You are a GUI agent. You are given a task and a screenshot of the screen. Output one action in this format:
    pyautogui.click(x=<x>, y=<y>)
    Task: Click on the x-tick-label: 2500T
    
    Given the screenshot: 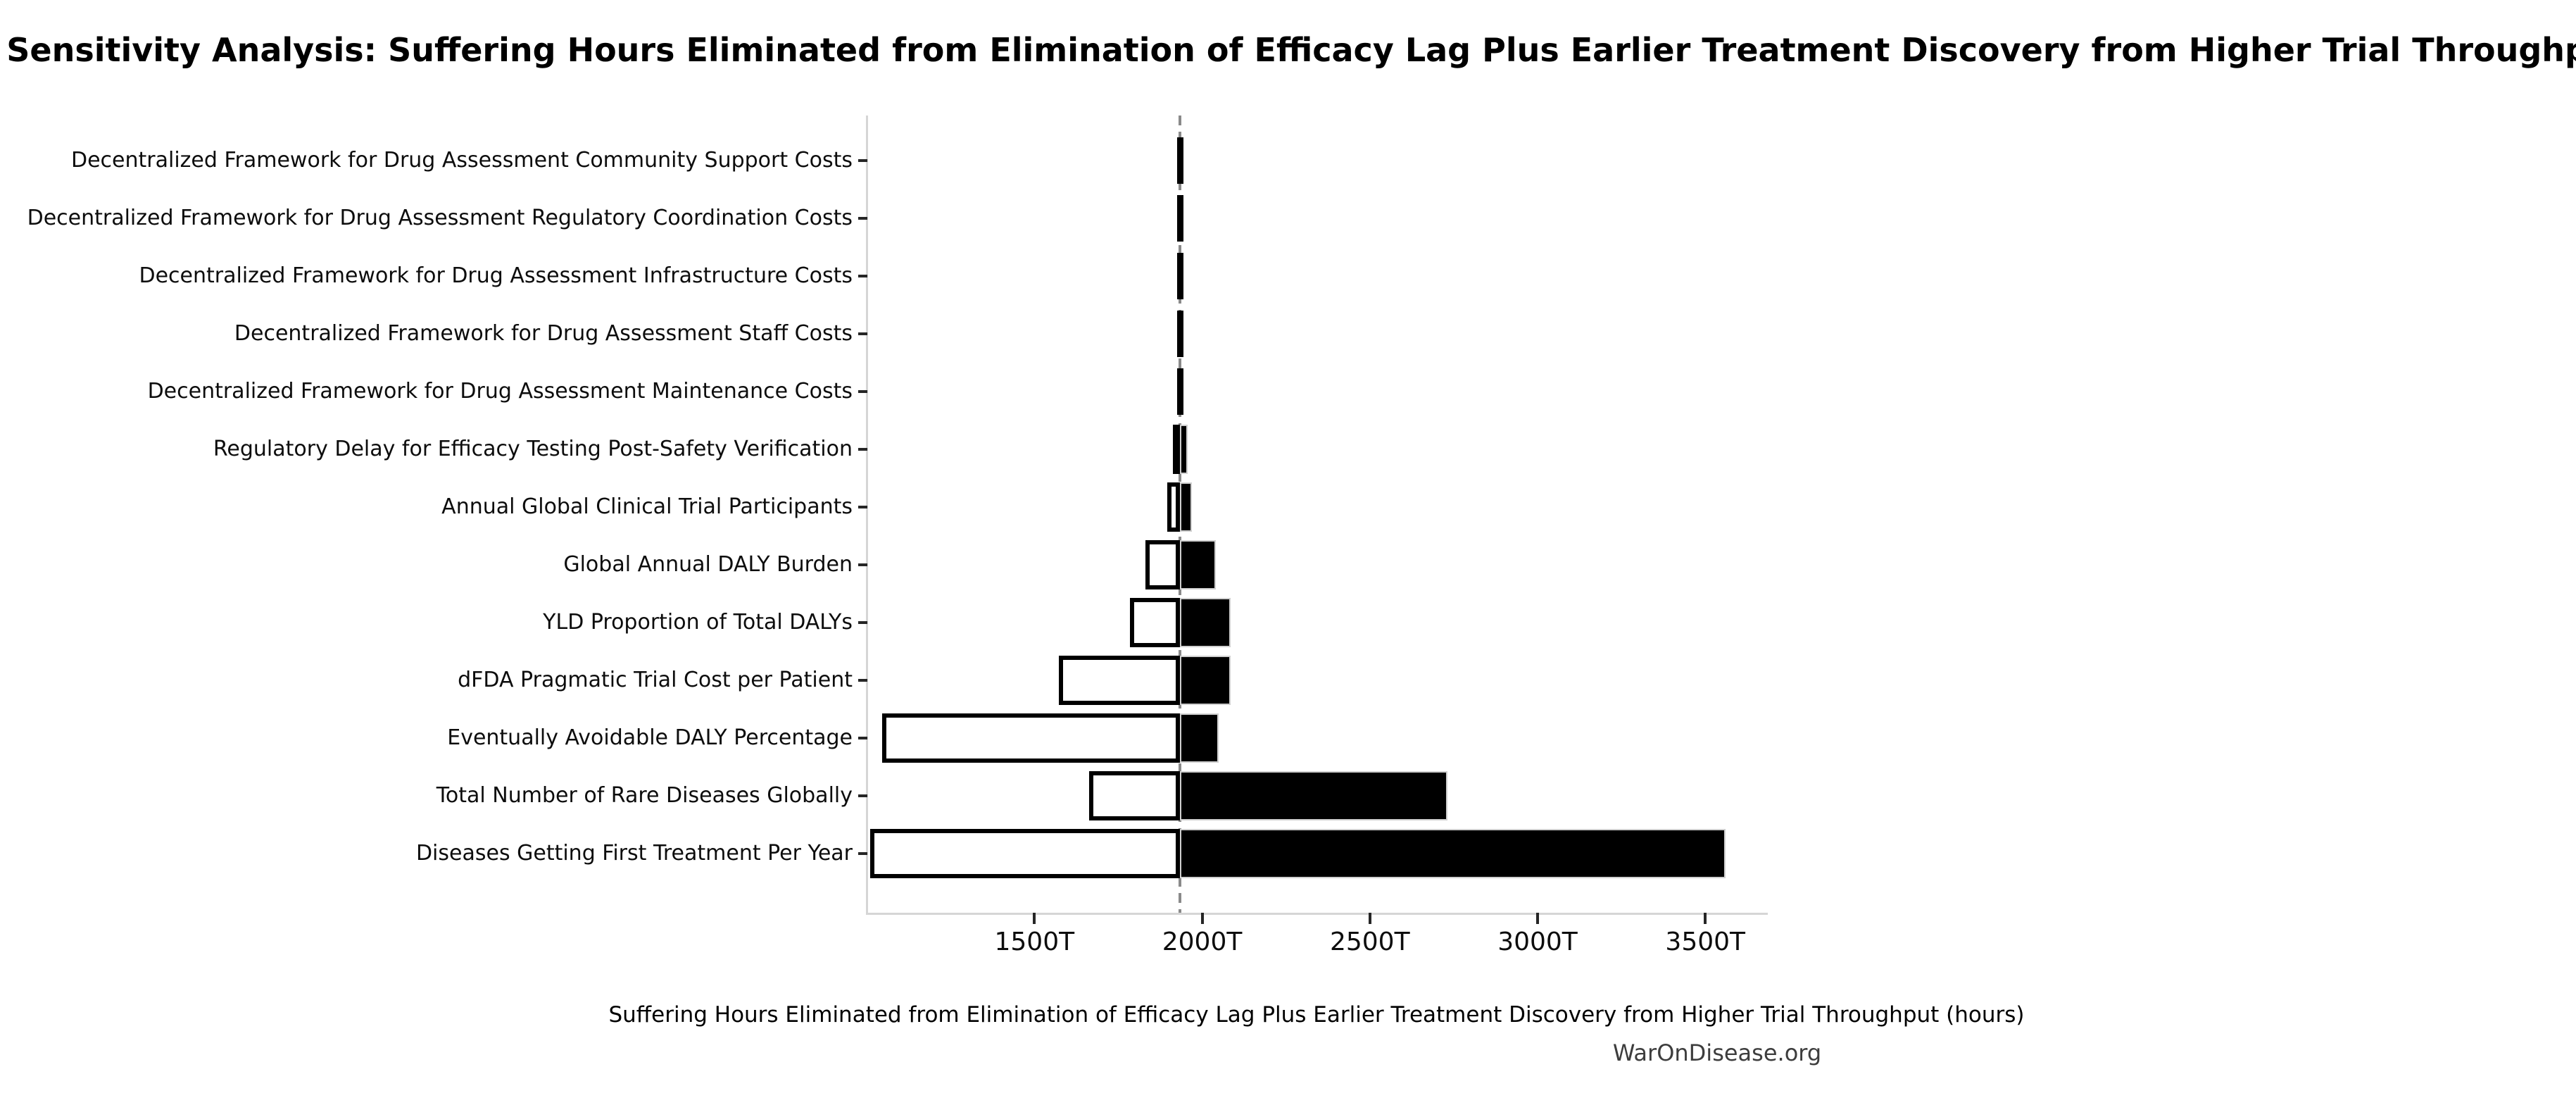 What is the action you would take?
    pyautogui.click(x=1370, y=942)
    